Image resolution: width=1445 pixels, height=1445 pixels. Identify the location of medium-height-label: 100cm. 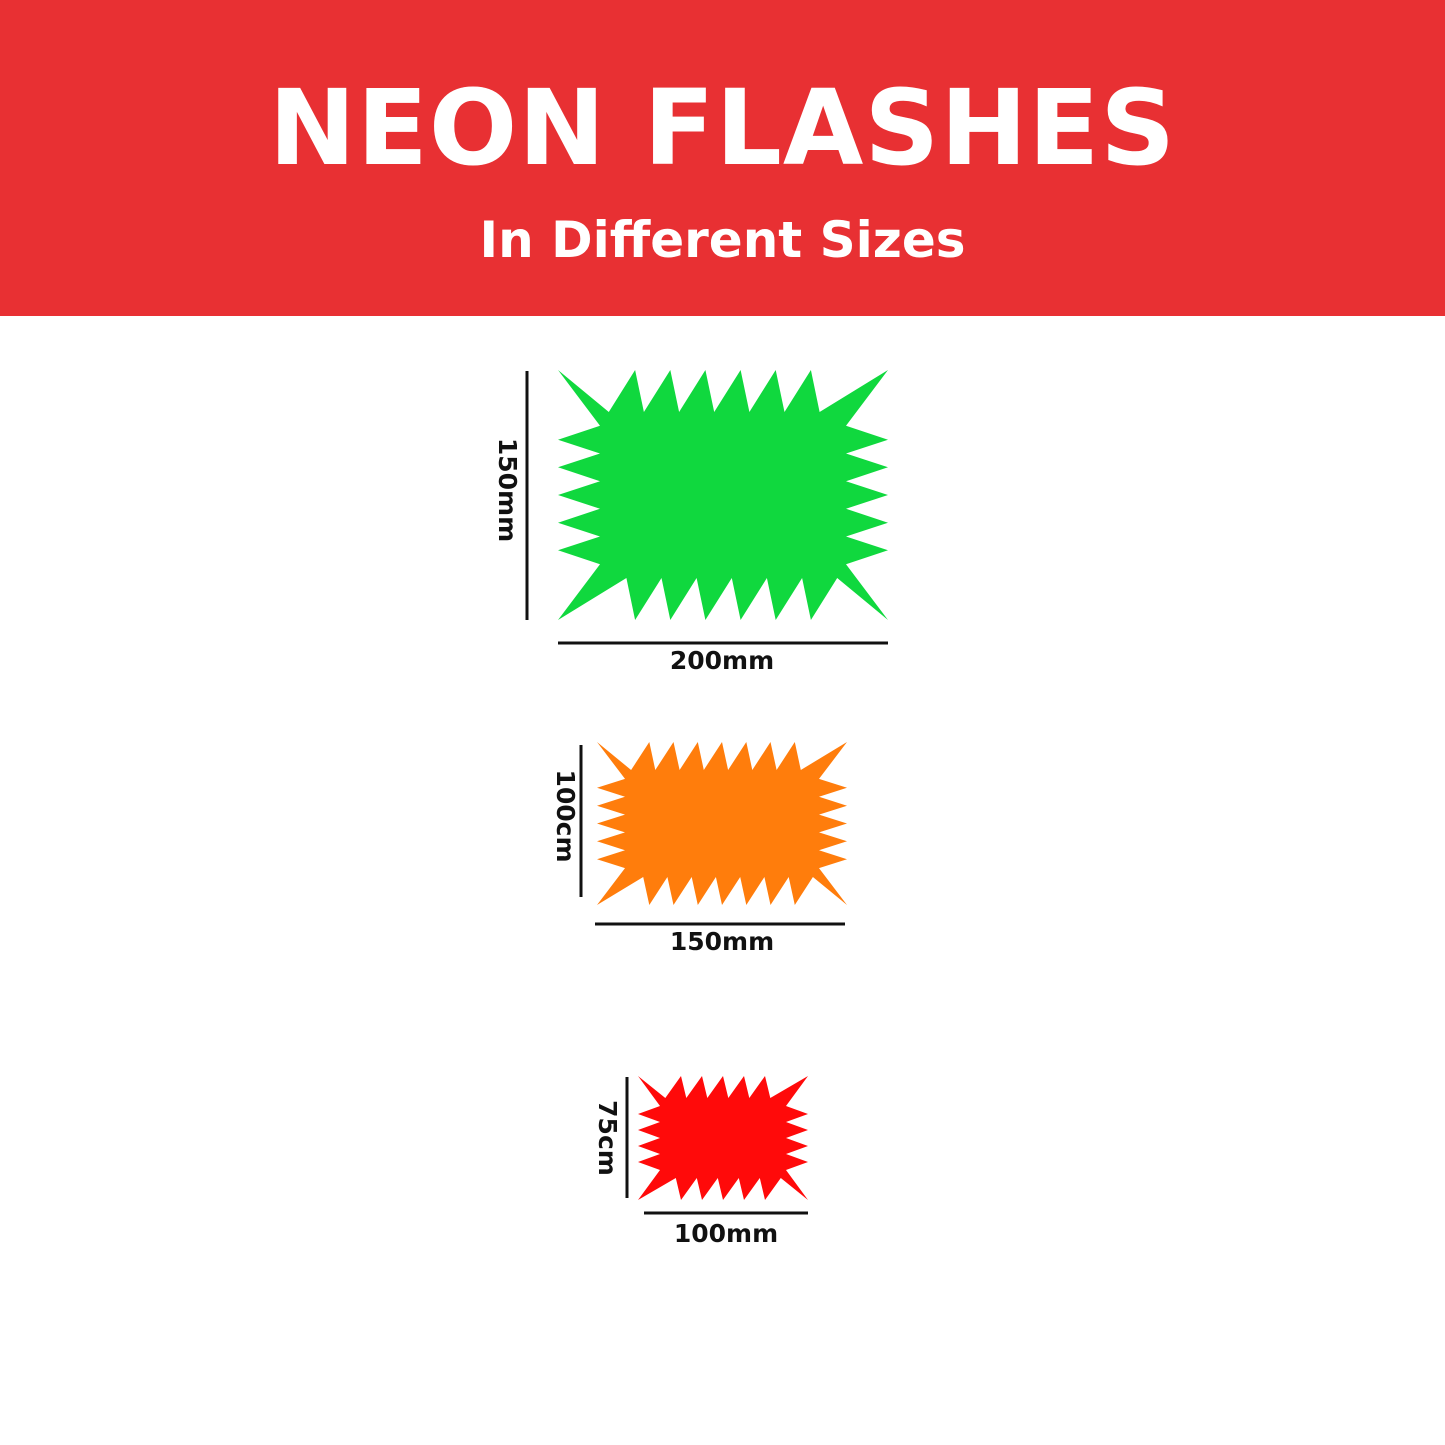
(565, 816).